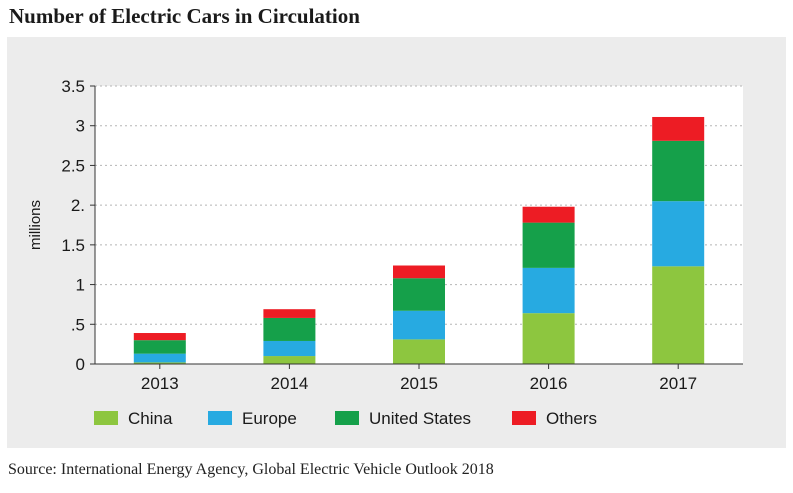  I want to click on legend-swatch-china, so click(106, 418).